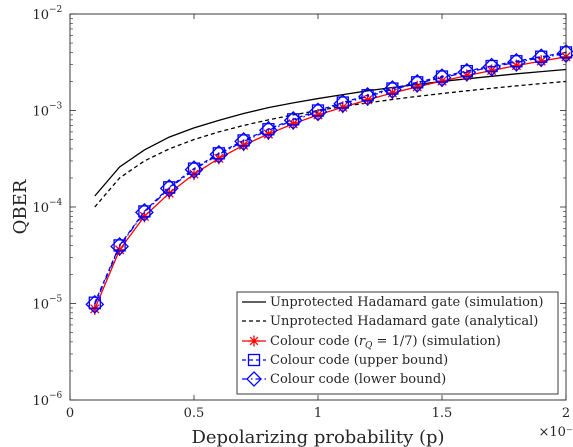  Describe the element at coordinates (314, 341) in the screenshot. I see `legend-colour-code-prefix: Colour code (` at that location.